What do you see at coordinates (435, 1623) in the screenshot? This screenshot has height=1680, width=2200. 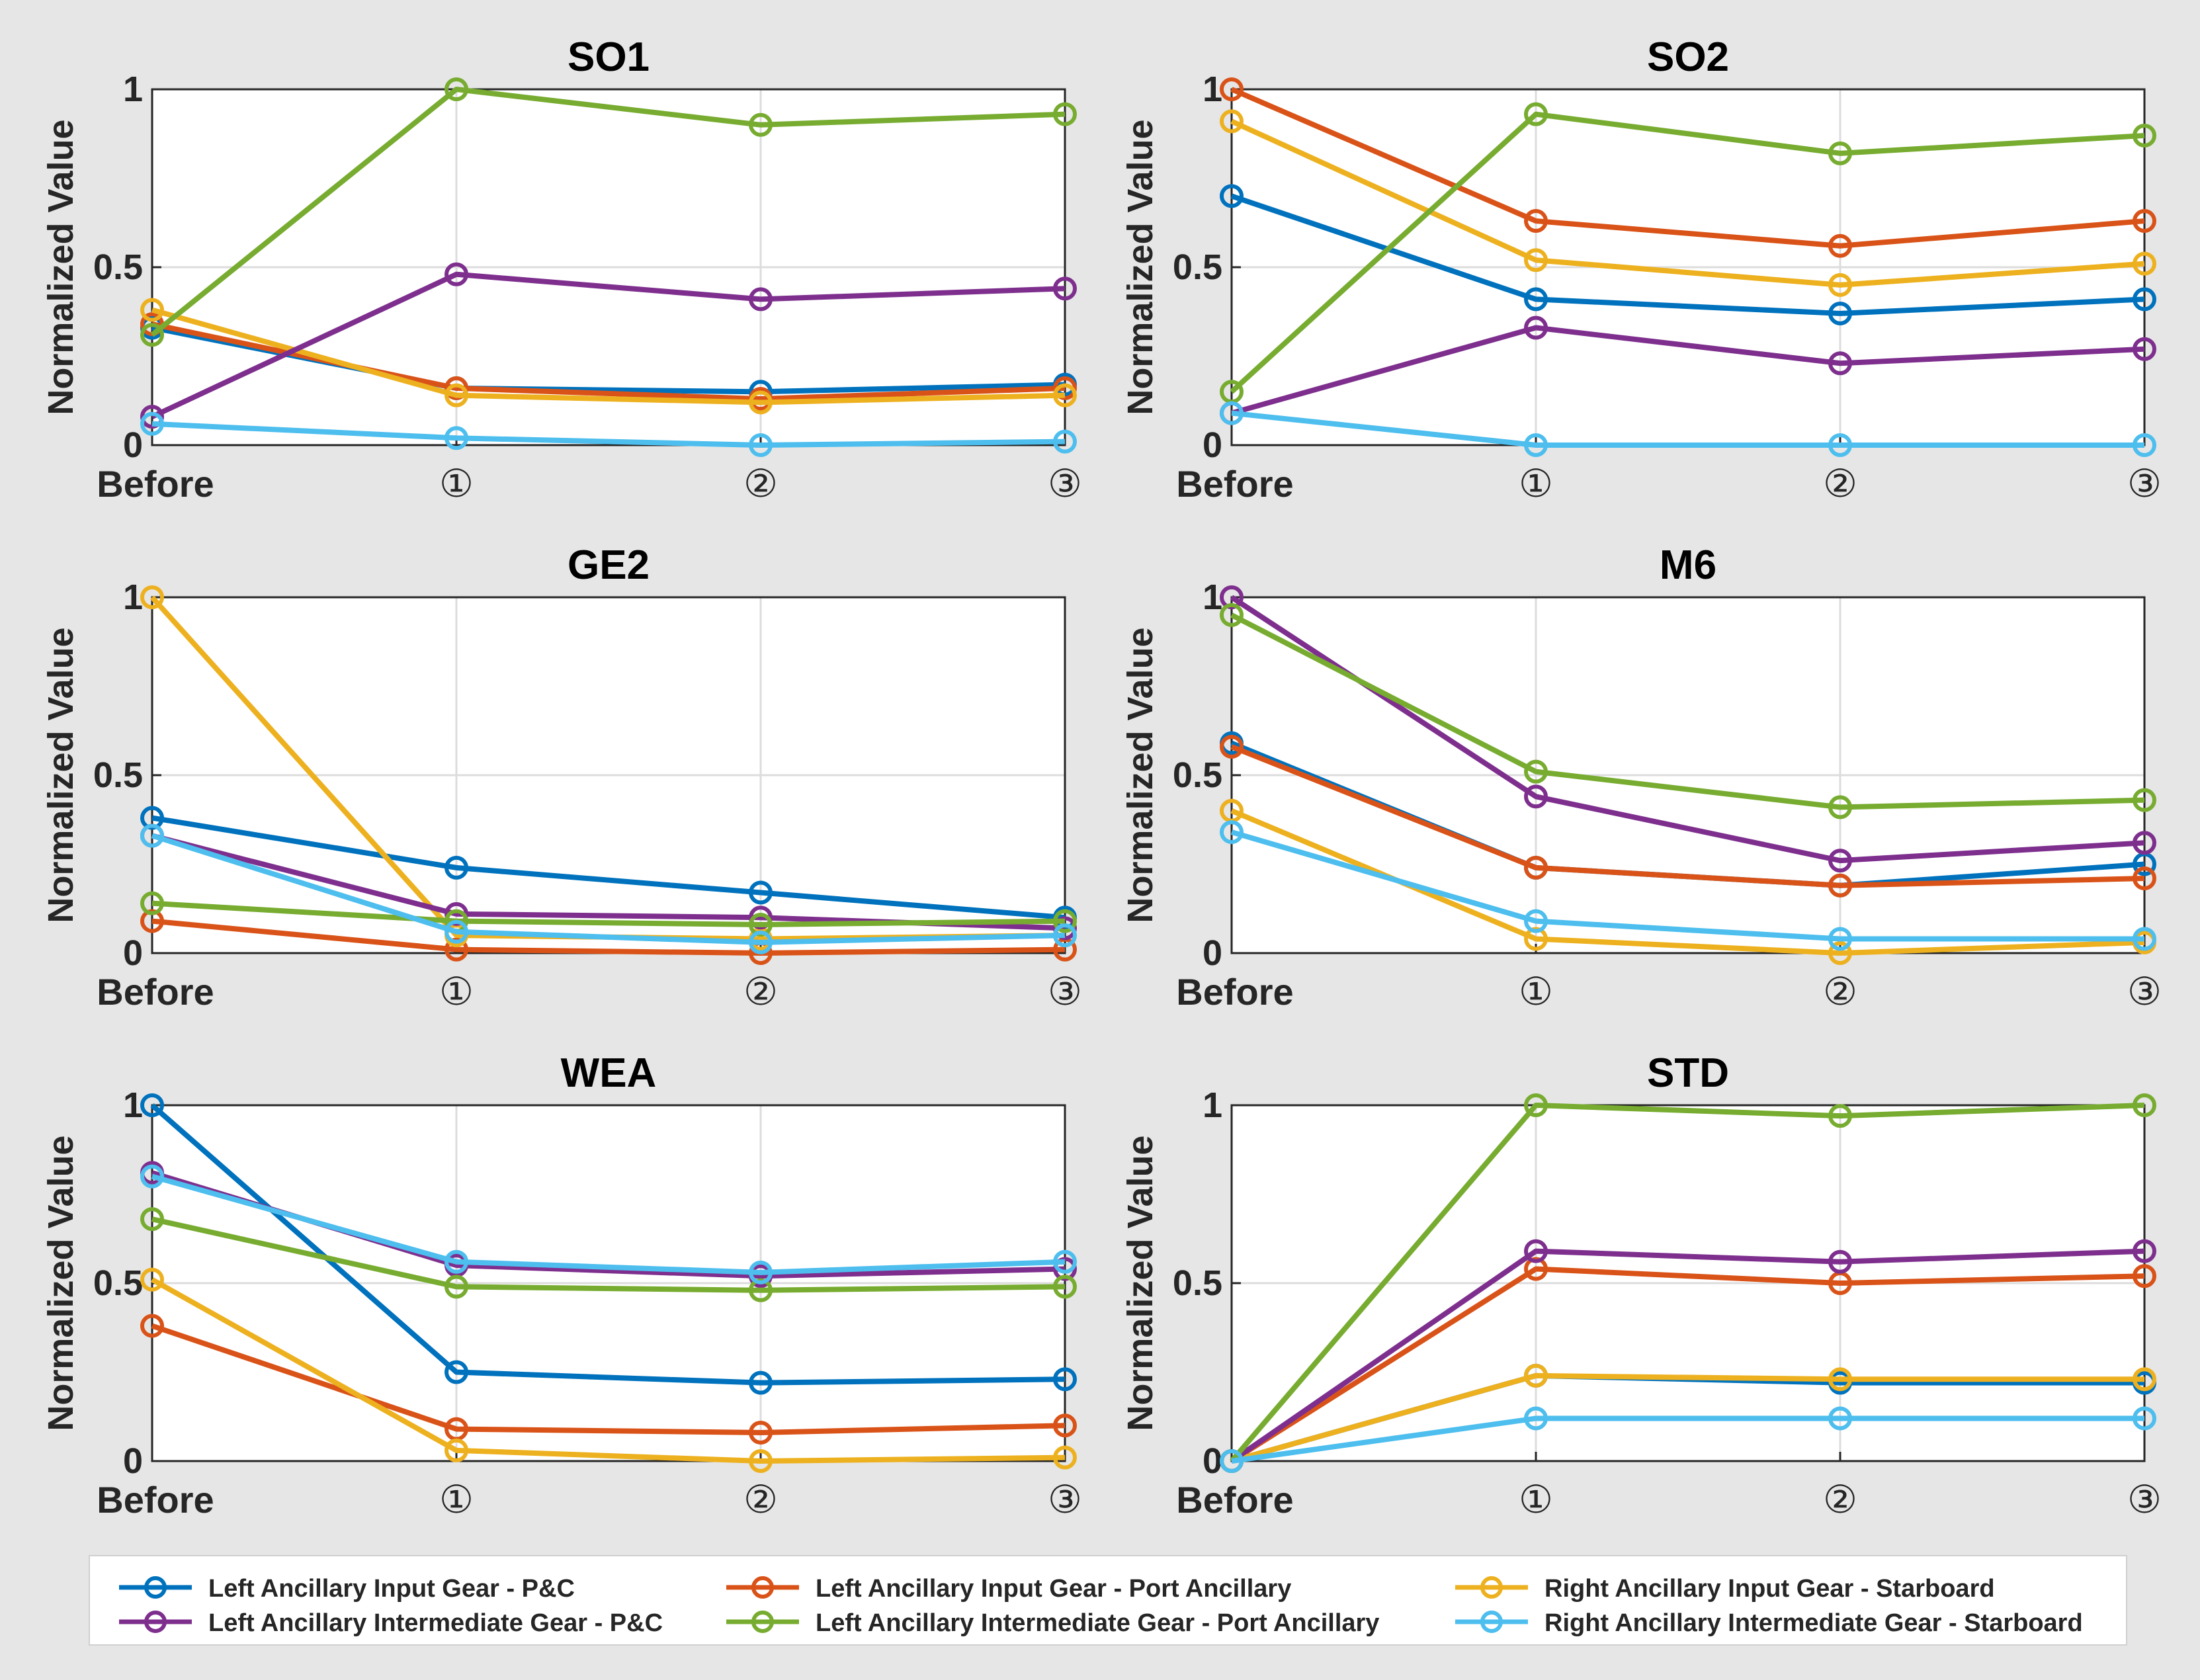 I see `legend-entry-label: Left Ancillary Intermediate Gear - P&C` at bounding box center [435, 1623].